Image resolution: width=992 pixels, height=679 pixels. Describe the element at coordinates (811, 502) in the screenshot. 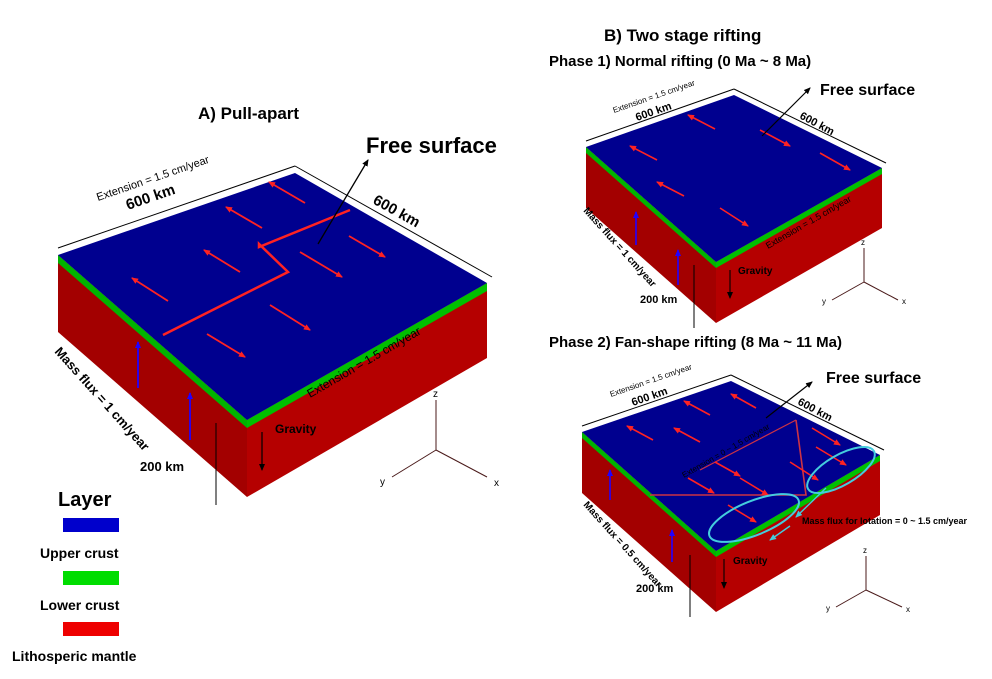

I see `rotation-pointer-right` at that location.